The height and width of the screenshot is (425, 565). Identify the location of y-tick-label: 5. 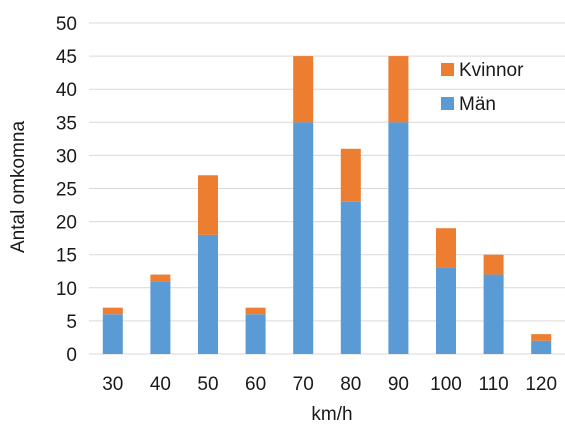
(71, 322).